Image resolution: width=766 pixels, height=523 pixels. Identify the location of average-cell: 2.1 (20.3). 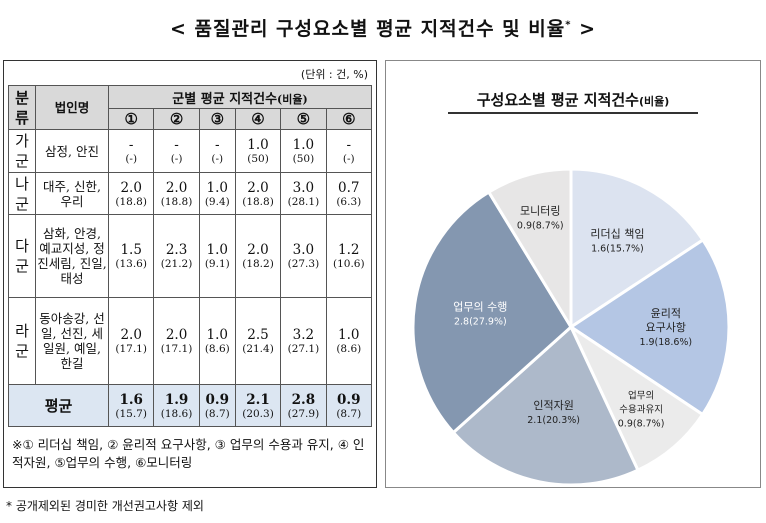
(258, 405).